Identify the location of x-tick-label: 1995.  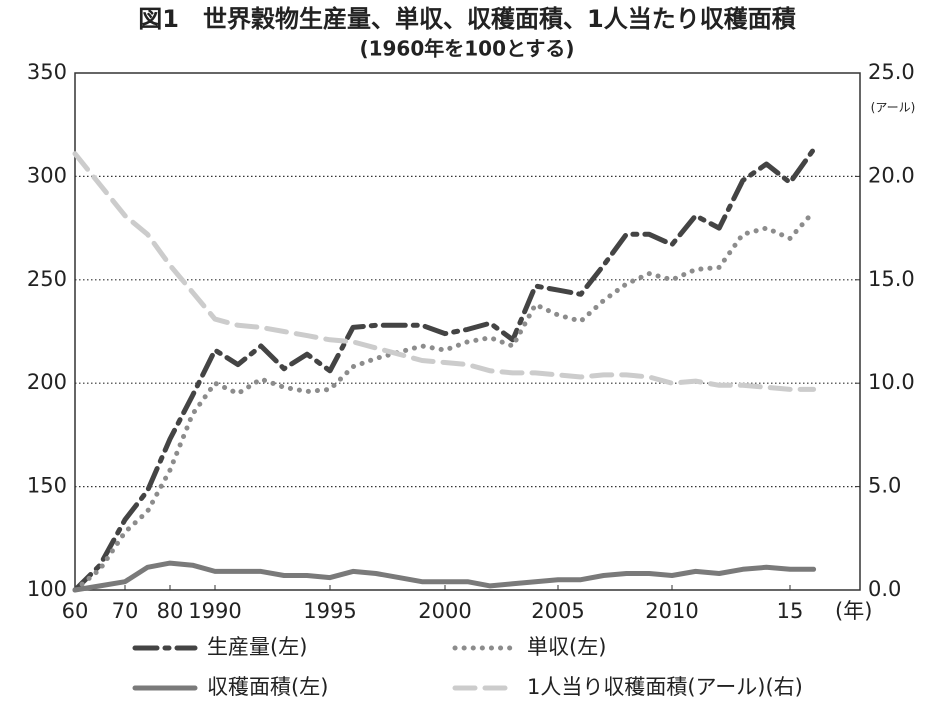
(329, 611).